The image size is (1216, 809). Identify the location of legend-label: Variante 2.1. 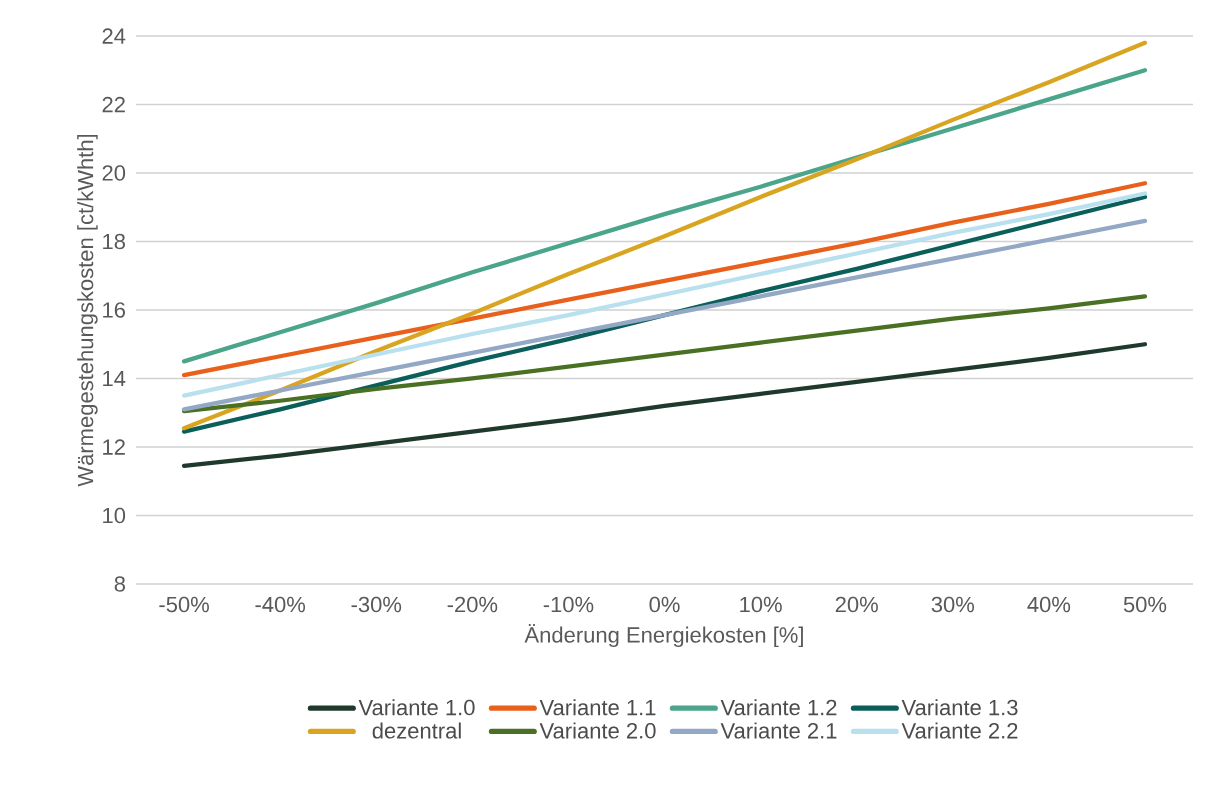
(778, 730).